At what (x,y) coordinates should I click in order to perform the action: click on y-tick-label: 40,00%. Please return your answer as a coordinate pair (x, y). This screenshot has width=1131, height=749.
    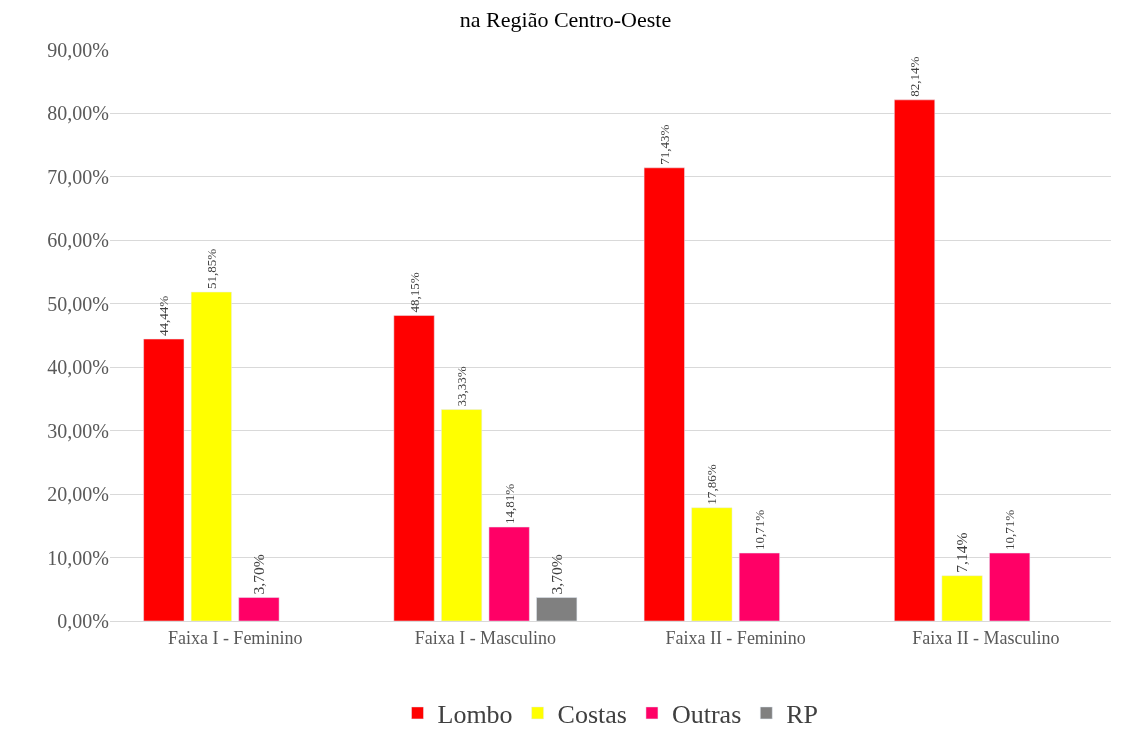
    Looking at the image, I should click on (78, 367).